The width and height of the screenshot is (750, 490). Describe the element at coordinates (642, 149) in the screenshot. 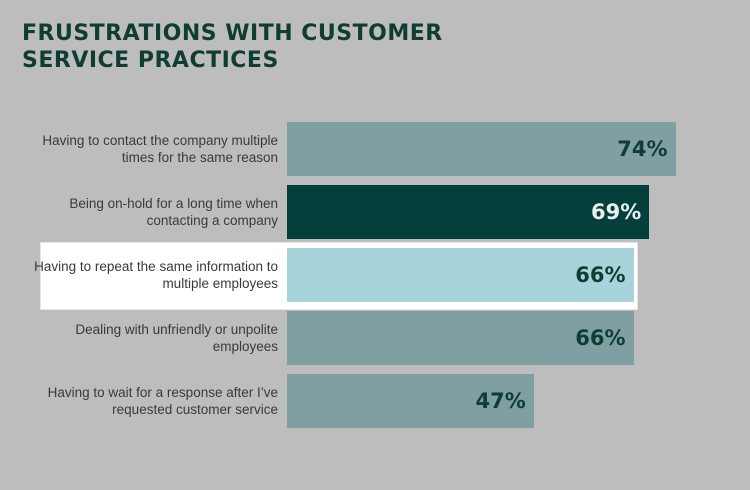

I see `value-label-1: 74%` at that location.